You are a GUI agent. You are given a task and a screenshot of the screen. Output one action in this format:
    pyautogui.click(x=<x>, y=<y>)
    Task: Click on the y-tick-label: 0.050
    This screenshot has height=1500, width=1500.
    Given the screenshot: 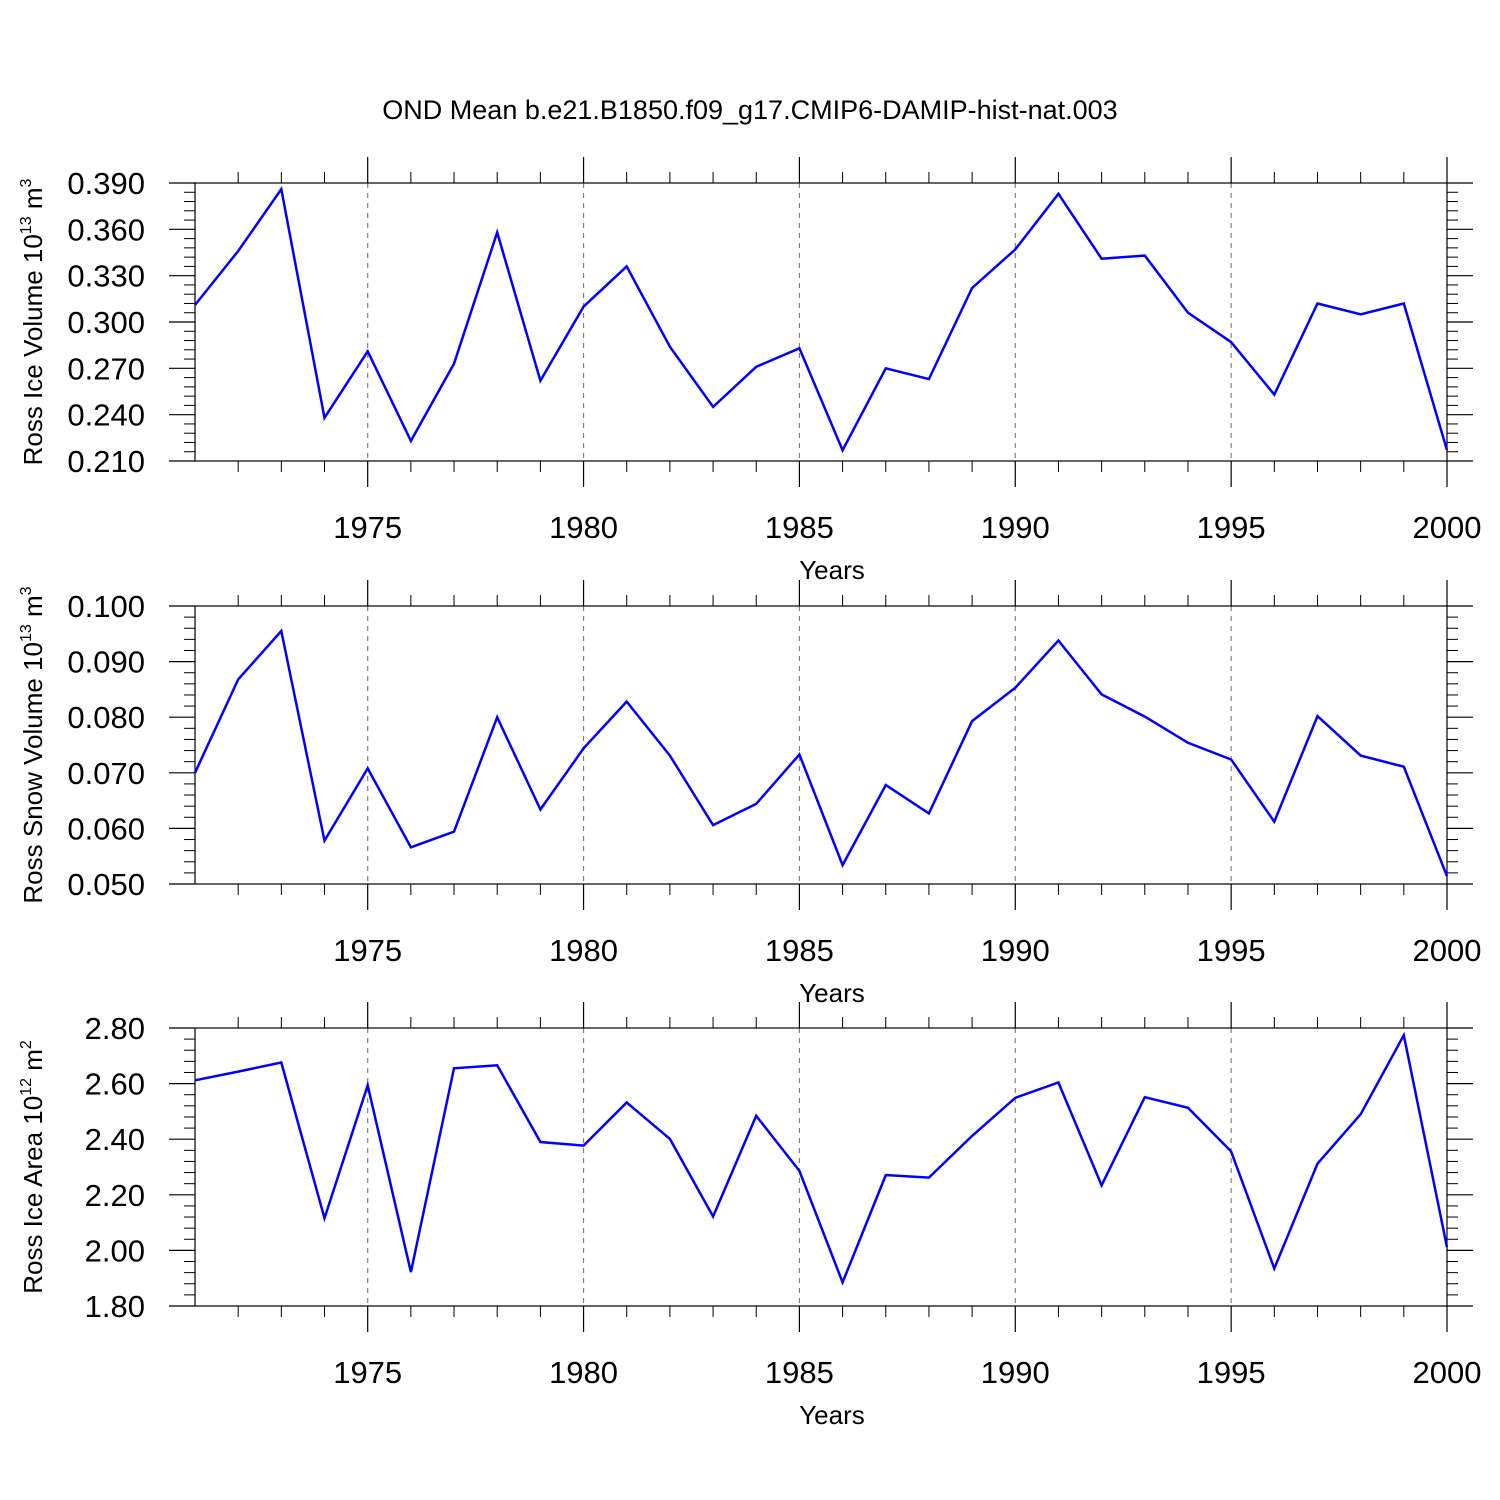 What is the action you would take?
    pyautogui.click(x=106, y=884)
    